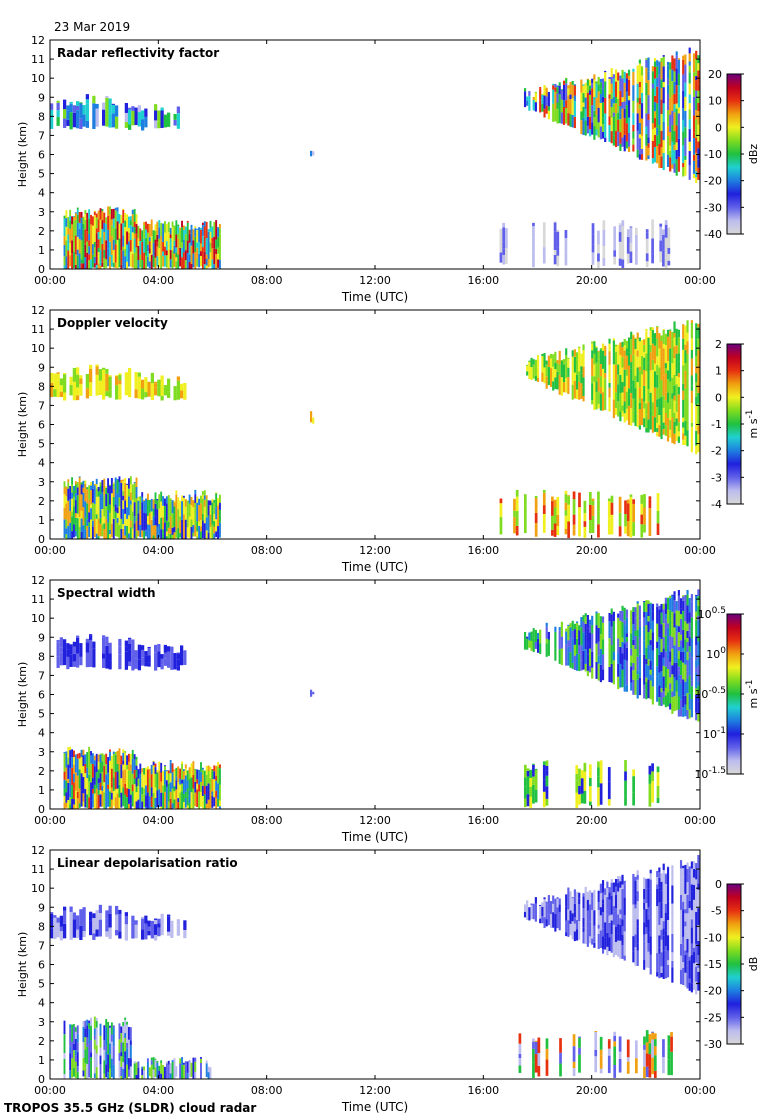  Describe the element at coordinates (147, 863) in the screenshot. I see `panel-title: Linear depolarisation ratio` at that location.